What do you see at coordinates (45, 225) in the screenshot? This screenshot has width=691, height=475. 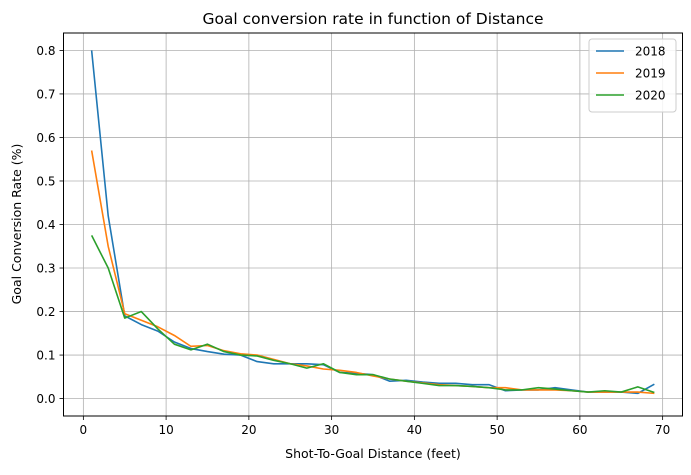 I see `y-tick-label: 0.4` at bounding box center [45, 225].